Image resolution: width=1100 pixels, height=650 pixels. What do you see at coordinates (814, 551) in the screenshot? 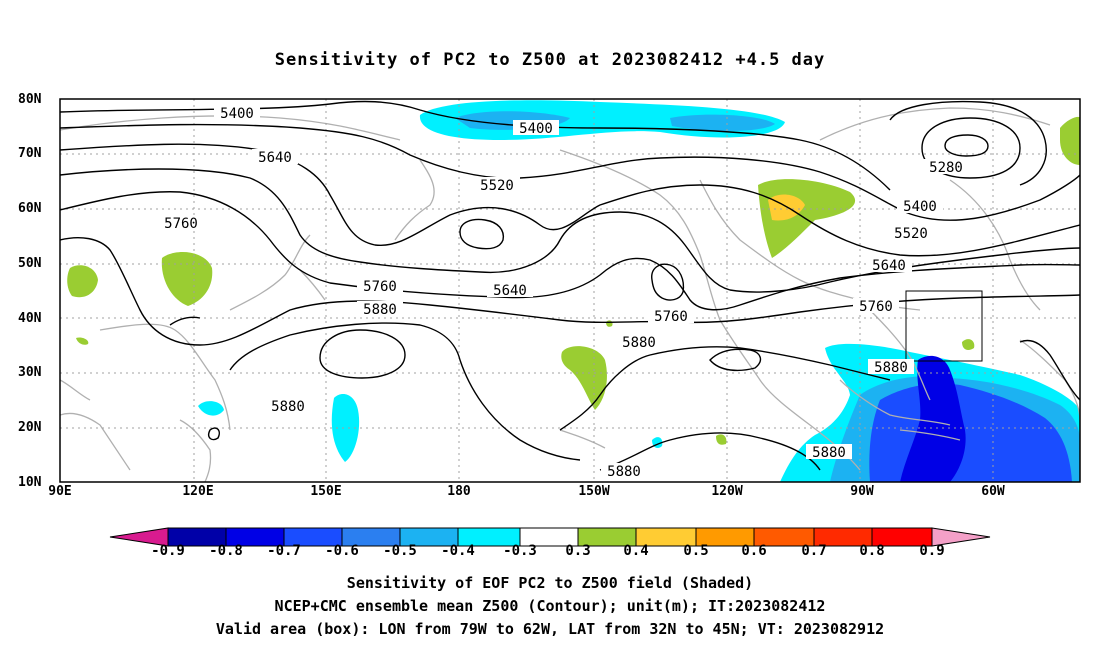
I see `colorbar-label: 0.7` at bounding box center [814, 551].